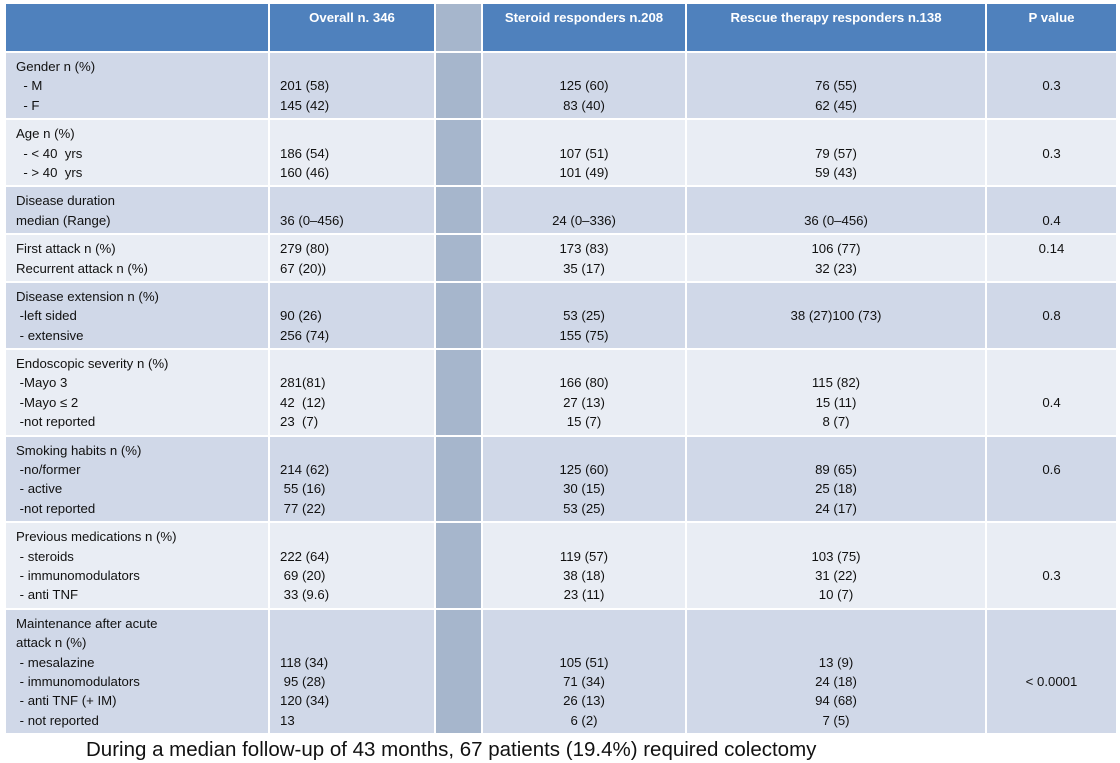 This screenshot has height=763, width=1120. Describe the element at coordinates (836, 595) in the screenshot. I see `cell-line: 10 (7)` at that location.